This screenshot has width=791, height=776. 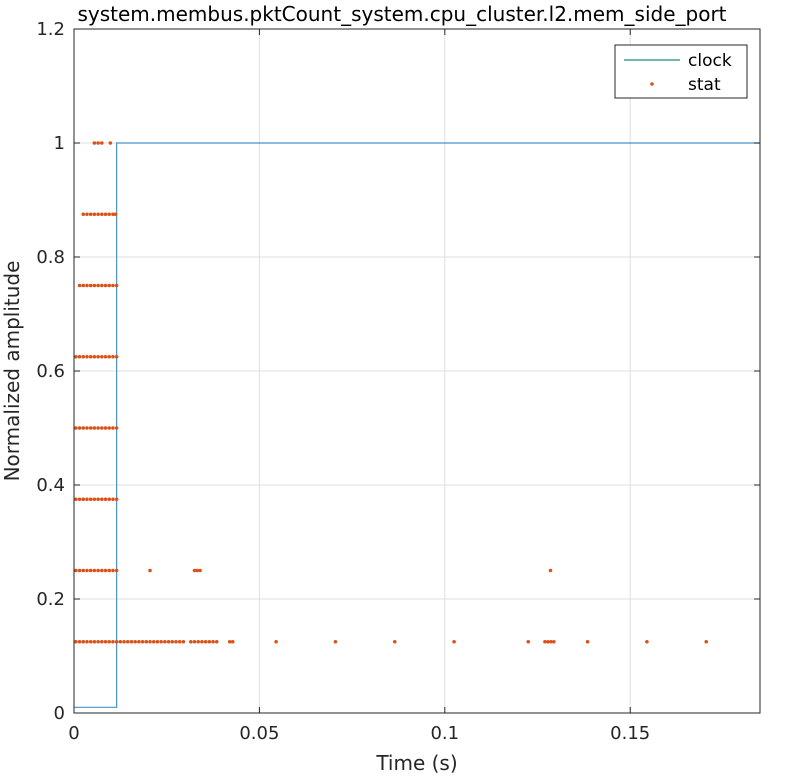 What do you see at coordinates (444, 733) in the screenshot?
I see `x-tick-label: 0.1` at bounding box center [444, 733].